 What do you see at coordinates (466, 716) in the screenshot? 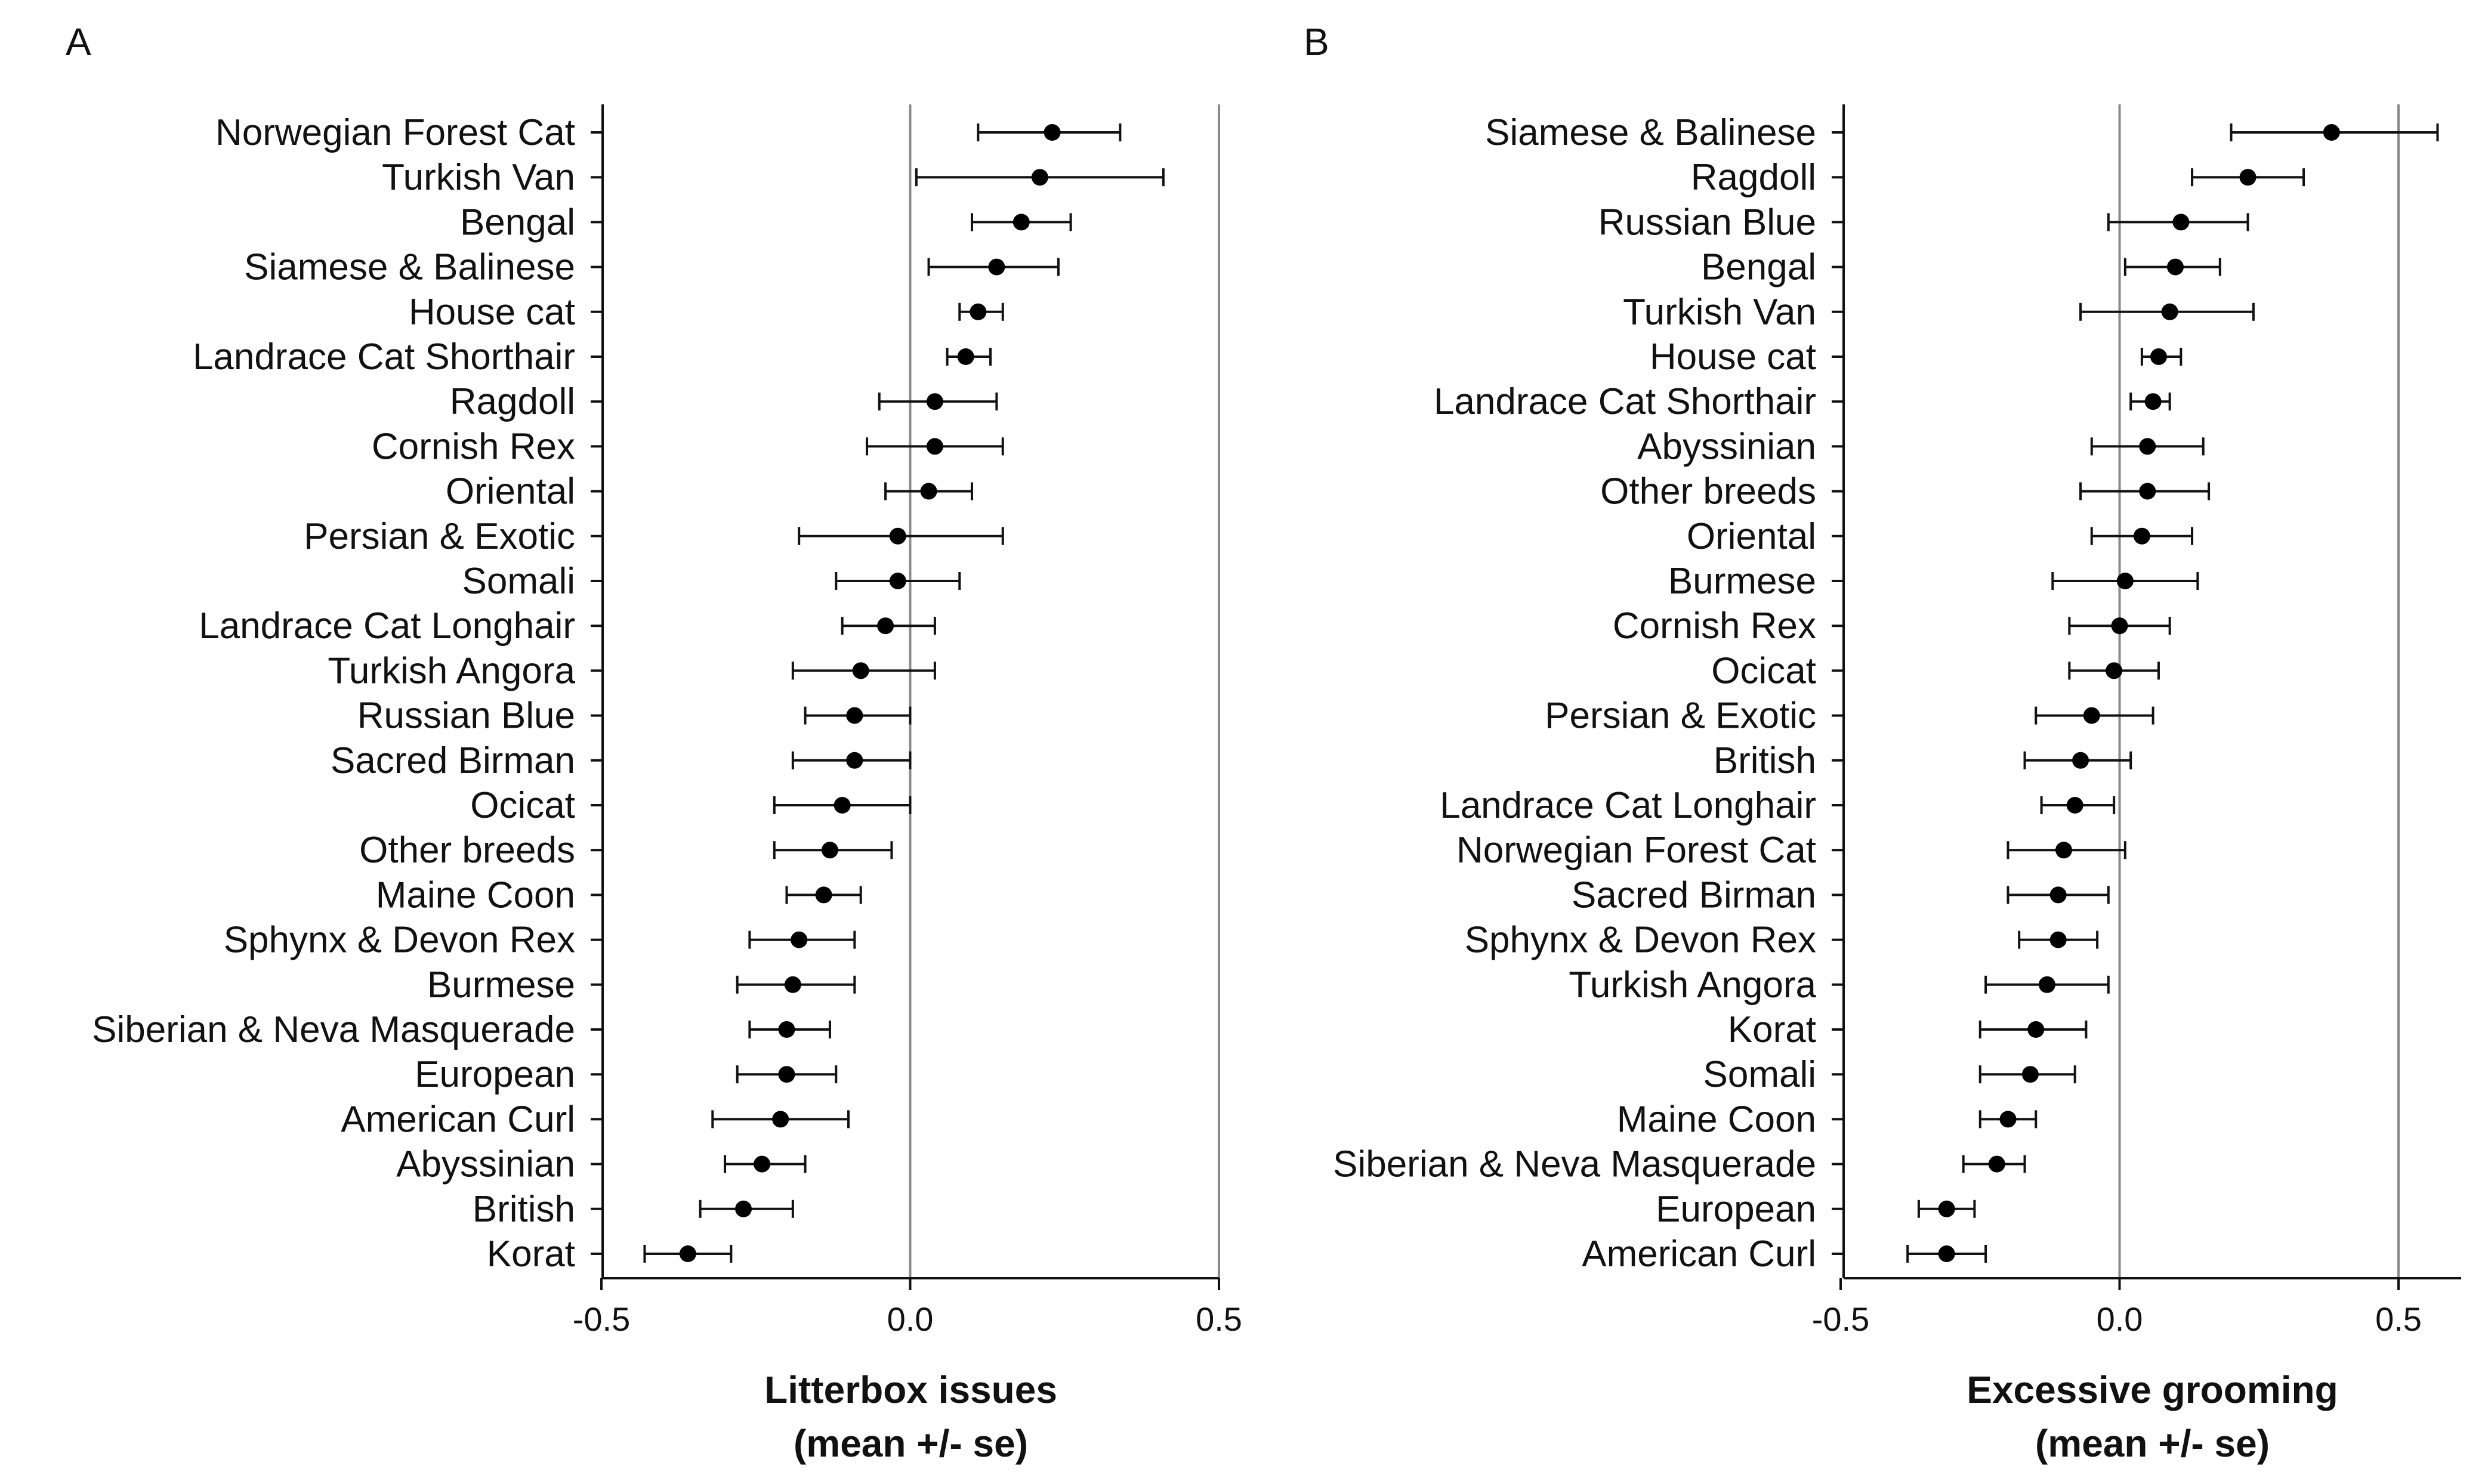
I see `category-label-a-13: Russian Blue` at bounding box center [466, 716].